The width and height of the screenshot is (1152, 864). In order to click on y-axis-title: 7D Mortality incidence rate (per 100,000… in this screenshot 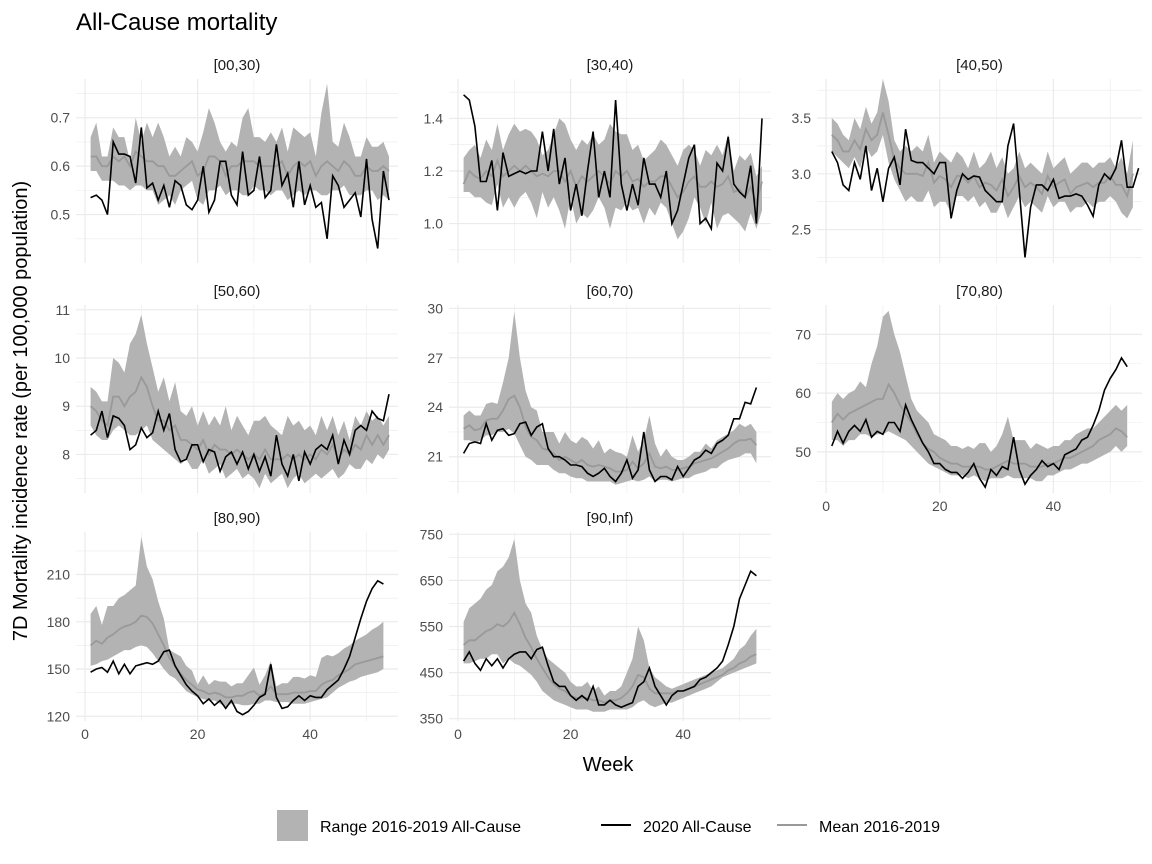, I will do `click(21, 411)`.